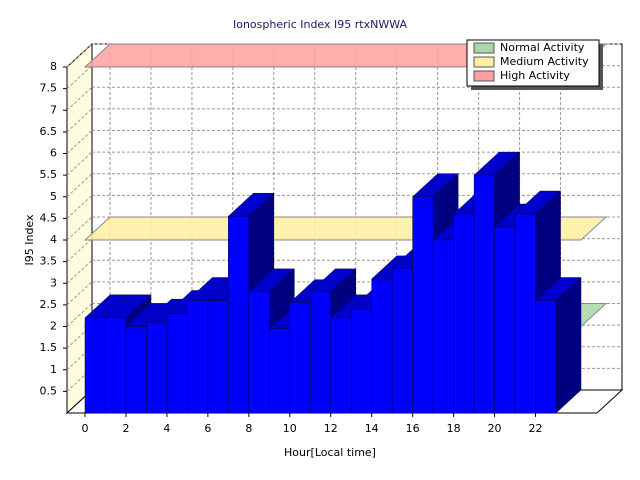 This screenshot has height=480, width=640. I want to click on y-tick-label: 1.5, so click(49, 347).